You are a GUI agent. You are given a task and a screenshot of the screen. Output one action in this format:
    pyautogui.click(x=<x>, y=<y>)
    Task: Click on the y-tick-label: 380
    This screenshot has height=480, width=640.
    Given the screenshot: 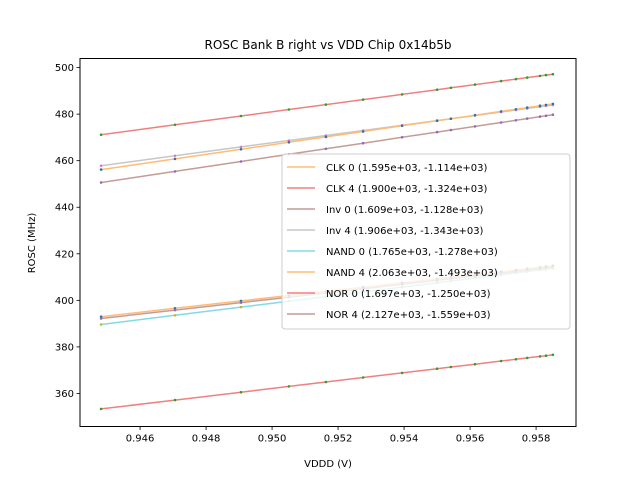 What is the action you would take?
    pyautogui.click(x=64, y=347)
    